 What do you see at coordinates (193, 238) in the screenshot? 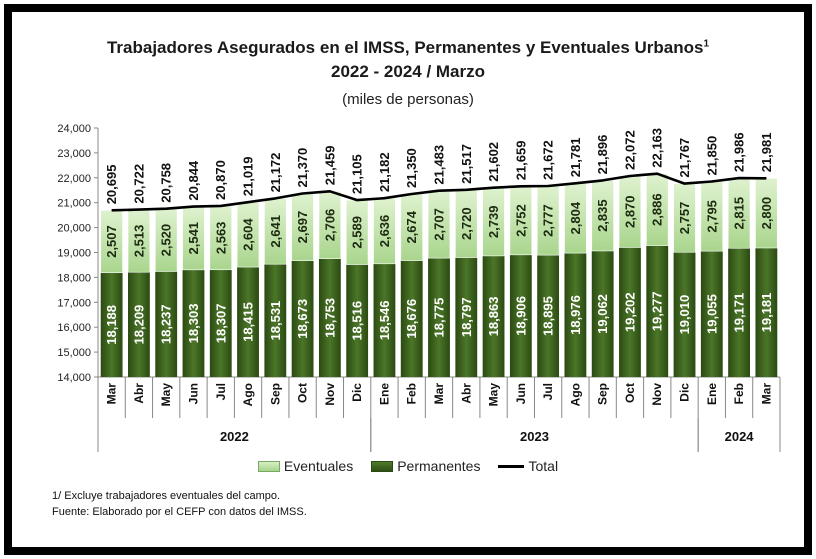
I see `data-label-eventuales: 2,541` at bounding box center [193, 238].